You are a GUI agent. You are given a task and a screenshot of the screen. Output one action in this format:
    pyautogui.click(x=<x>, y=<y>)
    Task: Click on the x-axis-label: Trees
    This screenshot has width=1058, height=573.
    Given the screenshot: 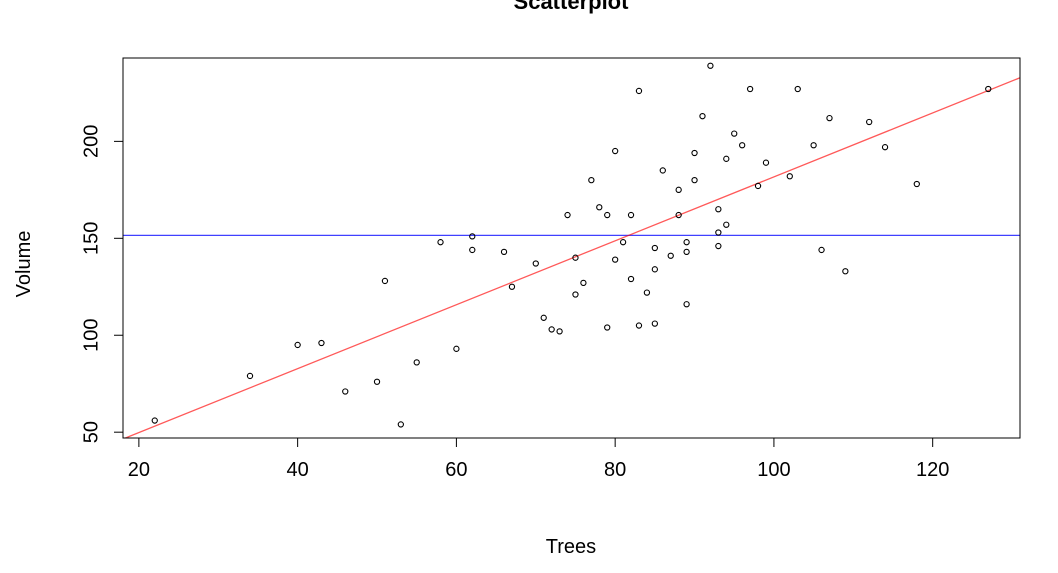 What is the action you would take?
    pyautogui.click(x=571, y=547)
    